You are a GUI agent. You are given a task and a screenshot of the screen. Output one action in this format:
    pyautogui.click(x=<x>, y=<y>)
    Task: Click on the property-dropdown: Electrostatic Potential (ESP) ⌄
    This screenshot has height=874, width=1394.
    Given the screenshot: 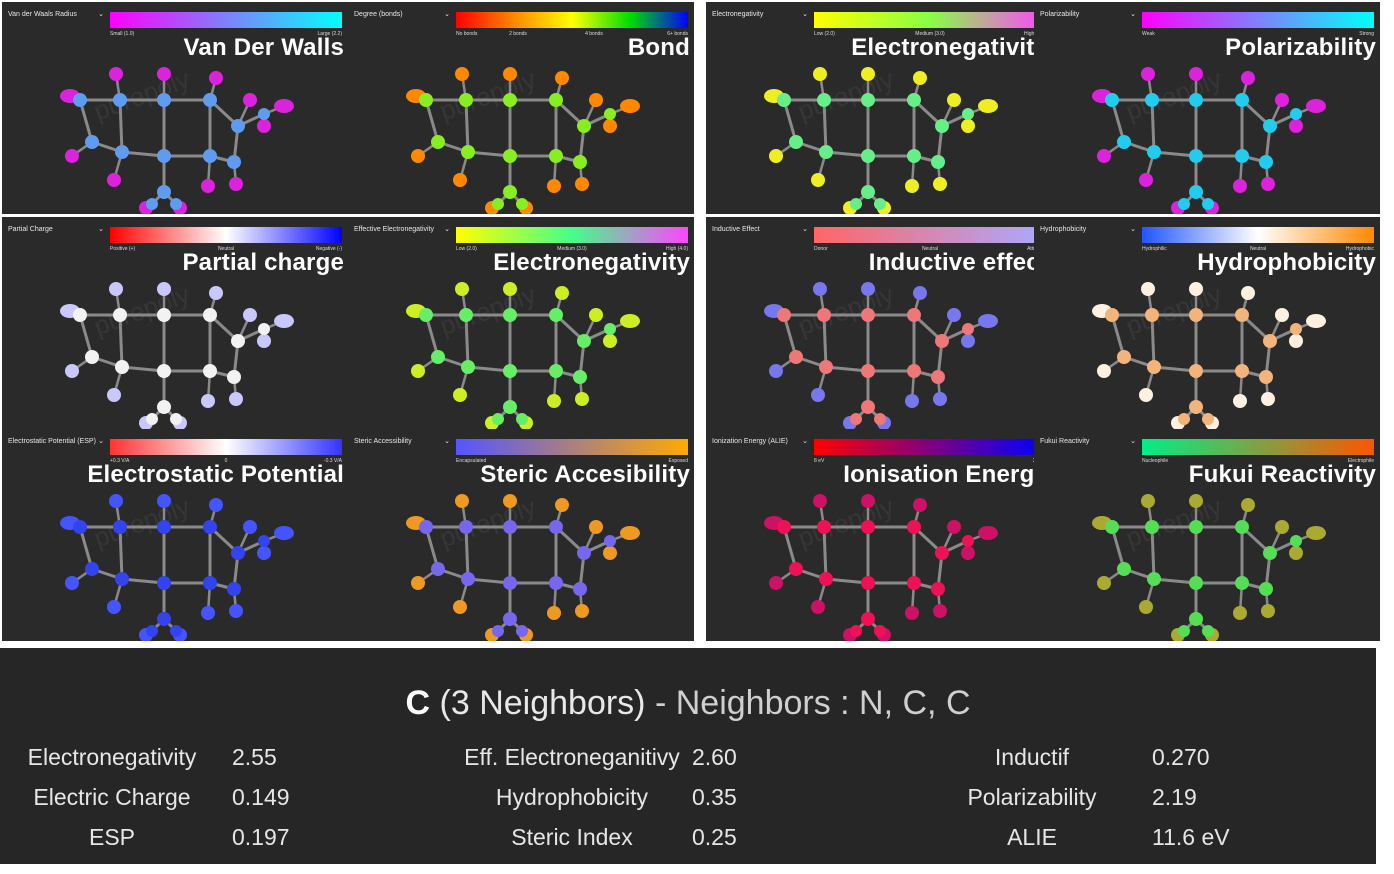 What is the action you would take?
    pyautogui.click(x=56, y=442)
    